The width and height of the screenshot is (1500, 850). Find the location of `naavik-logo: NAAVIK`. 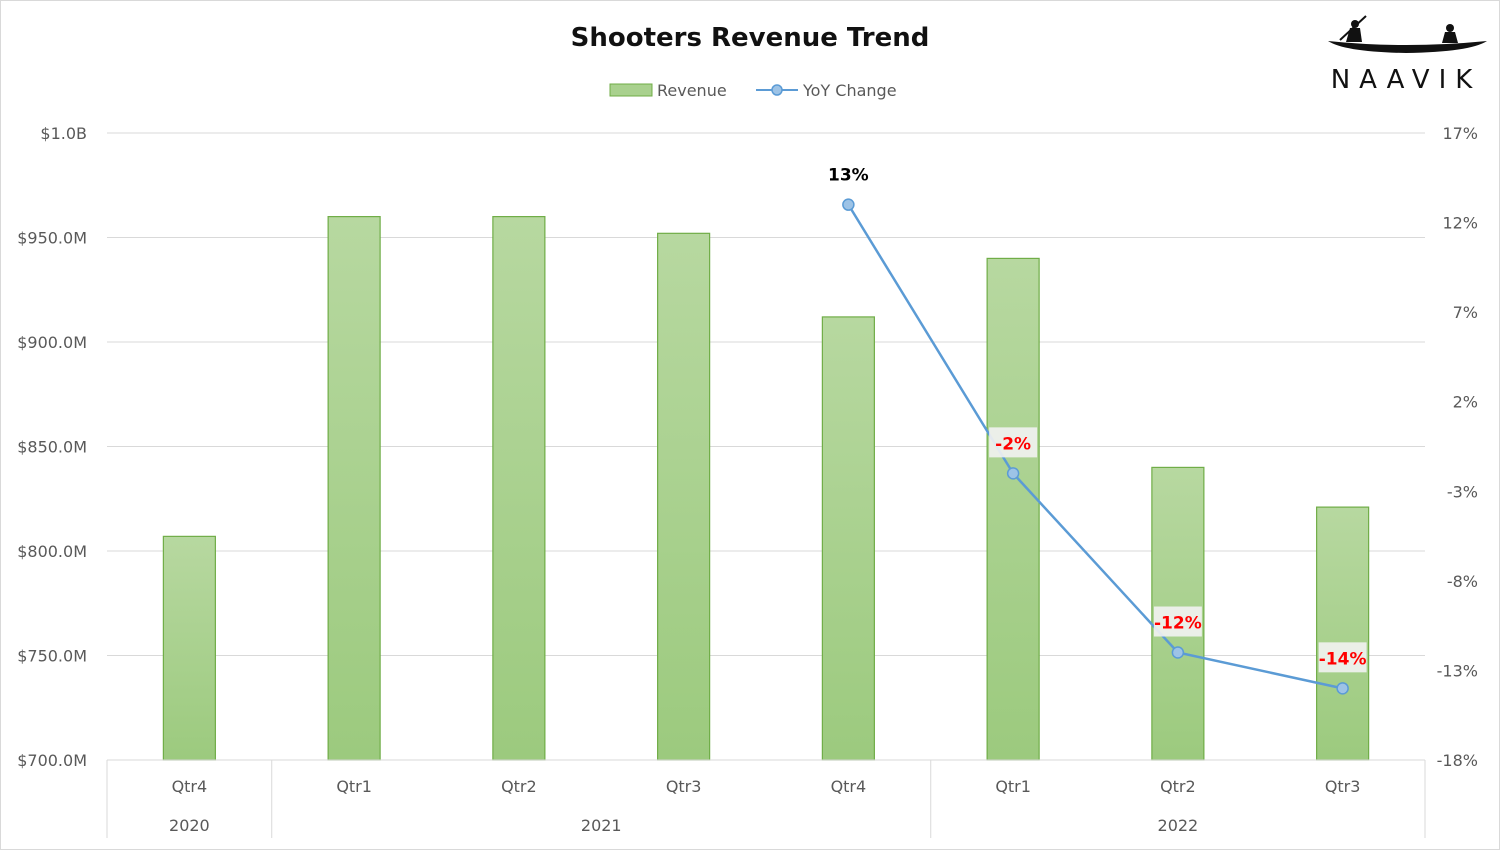

naavik-logo: NAAVIK is located at coordinates (1407, 55).